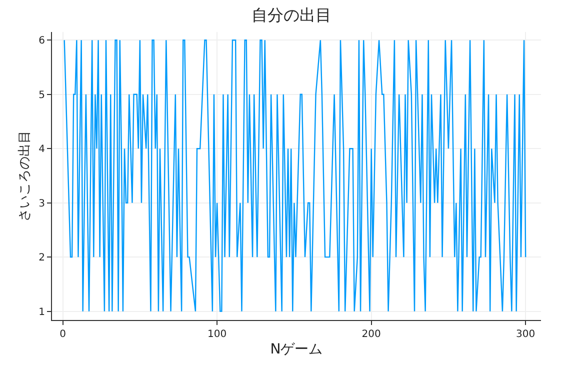  What do you see at coordinates (25, 176) in the screenshot?
I see `y-axis-title: さいころの出目` at bounding box center [25, 176].